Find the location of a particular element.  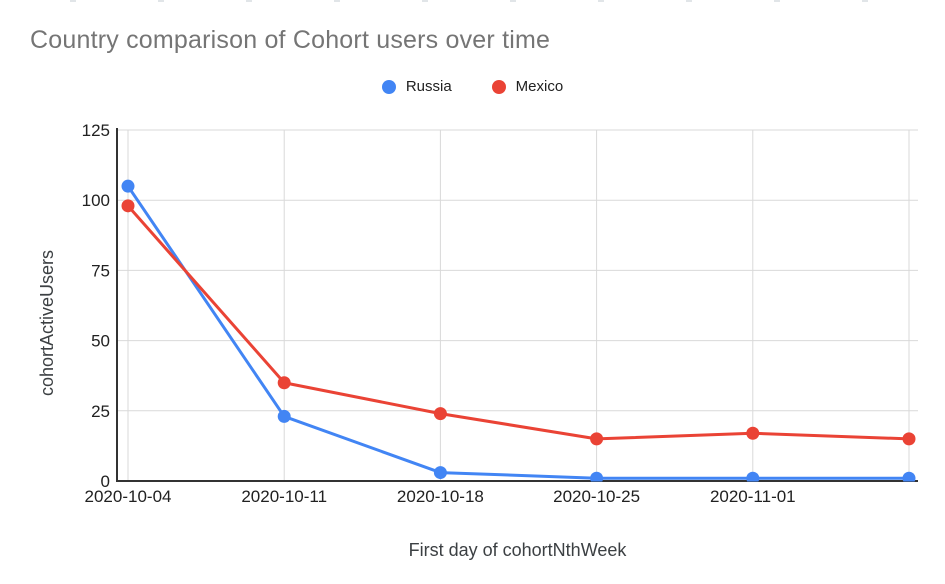

x-tick-label-3: 2020-10-25 is located at coordinates (596, 496).